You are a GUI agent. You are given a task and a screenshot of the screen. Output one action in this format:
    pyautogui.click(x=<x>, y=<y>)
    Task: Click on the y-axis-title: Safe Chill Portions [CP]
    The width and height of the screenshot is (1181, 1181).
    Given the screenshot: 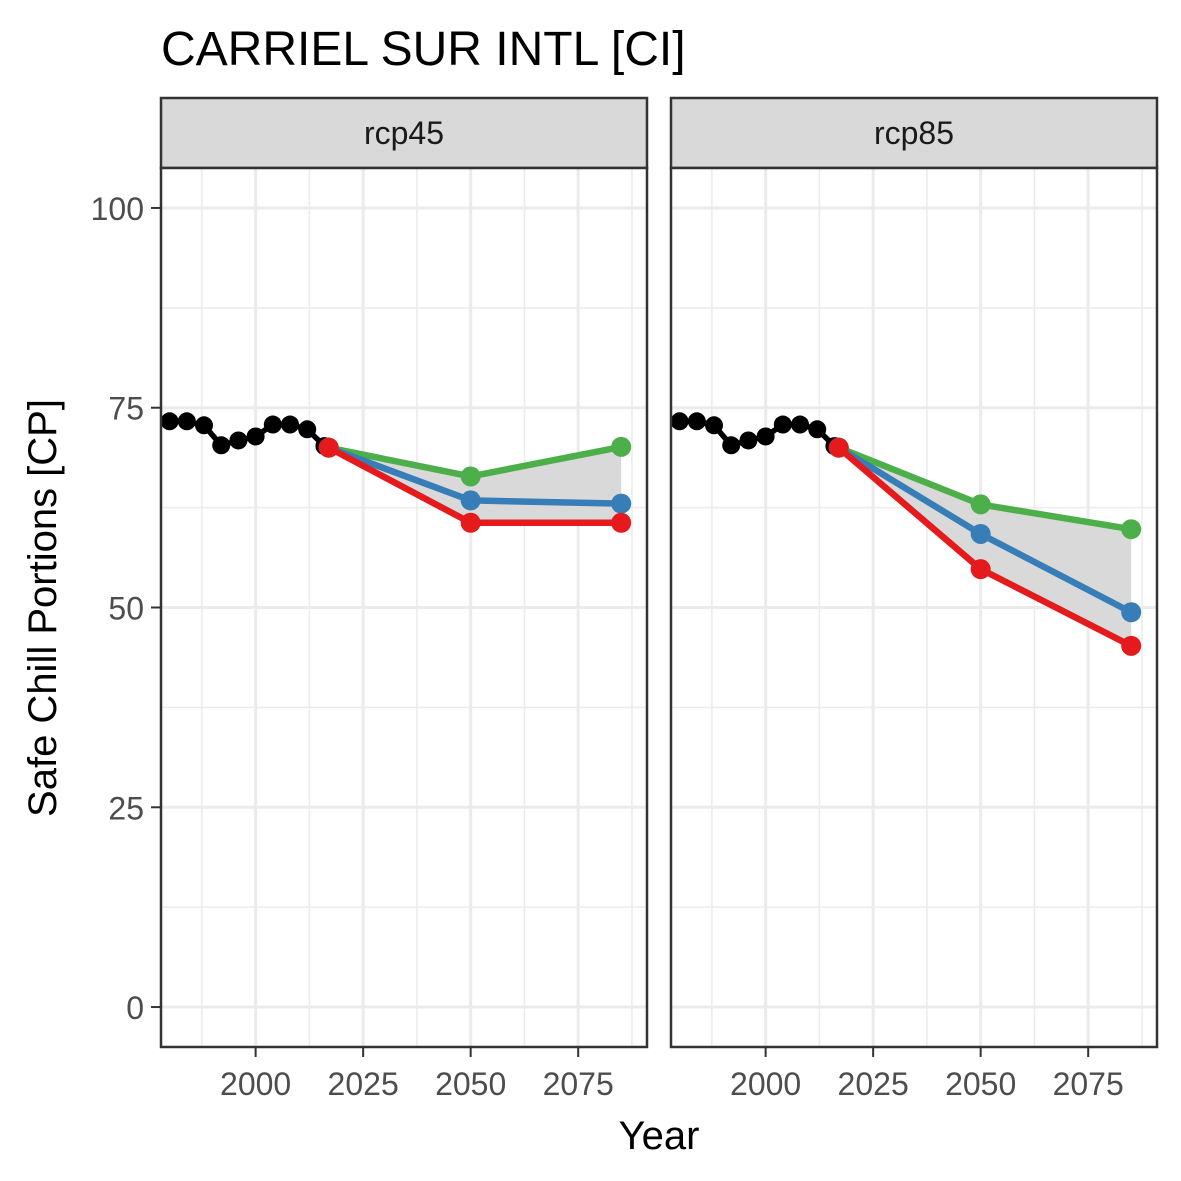 What is the action you would take?
    pyautogui.click(x=43, y=608)
    